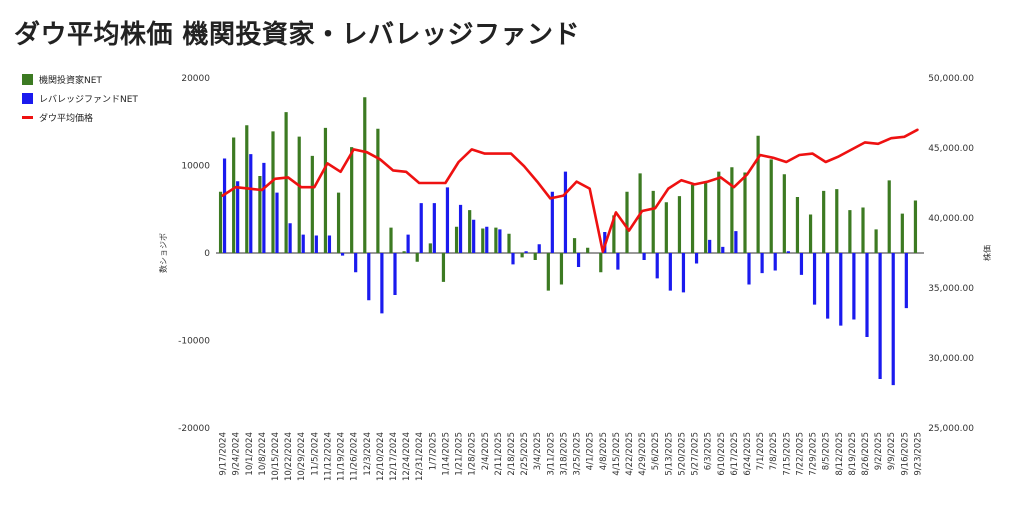 This screenshot has height=506, width=1024. Describe the element at coordinates (88, 100) in the screenshot. I see `legend-label-leveraged: レバレッジファンドNET` at that location.